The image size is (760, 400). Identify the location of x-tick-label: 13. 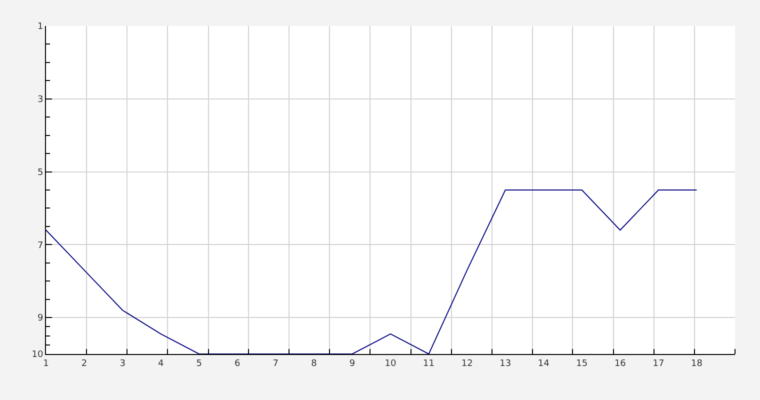
(506, 363).